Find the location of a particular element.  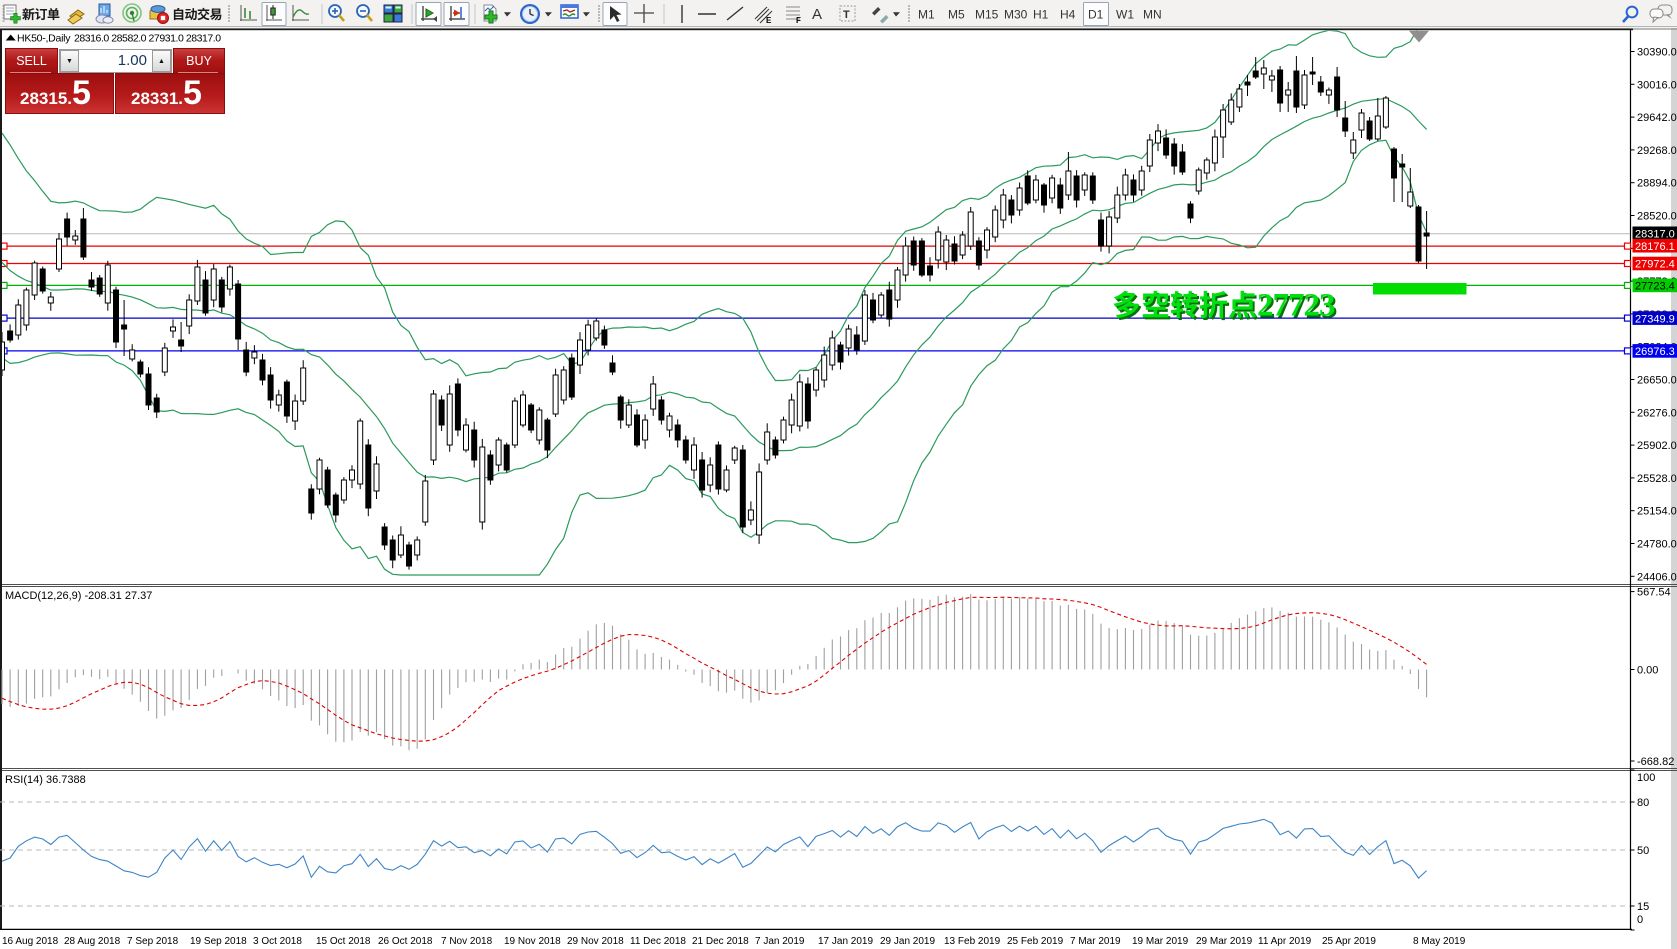

svg-text: HK50-,Daily is located at coordinates (44, 39).